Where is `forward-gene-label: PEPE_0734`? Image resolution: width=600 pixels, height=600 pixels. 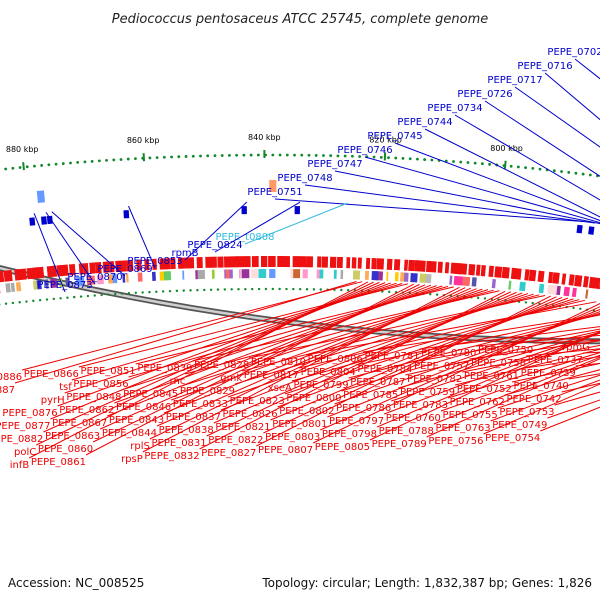
forward-gene-label: PEPE_0734 is located at coordinates (454, 108).